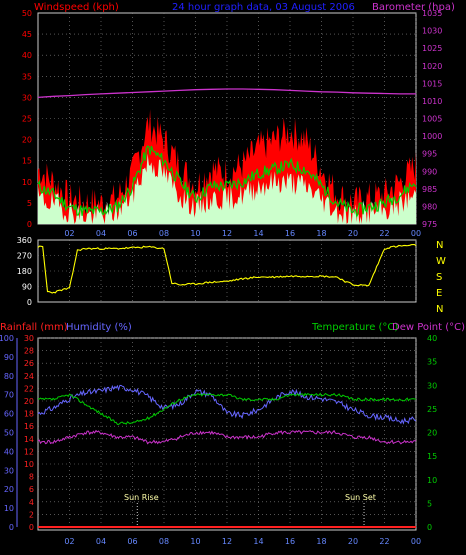  Describe the element at coordinates (429, 206) in the screenshot. I see `barometer-tick-label: 980` at that location.